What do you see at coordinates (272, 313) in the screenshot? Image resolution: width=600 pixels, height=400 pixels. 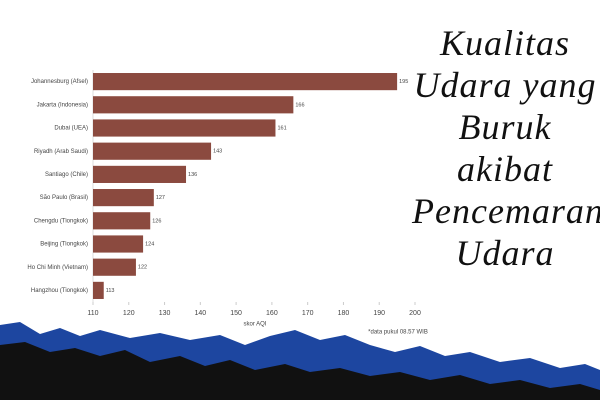 I see `x-tick-label: 160` at bounding box center [272, 313].